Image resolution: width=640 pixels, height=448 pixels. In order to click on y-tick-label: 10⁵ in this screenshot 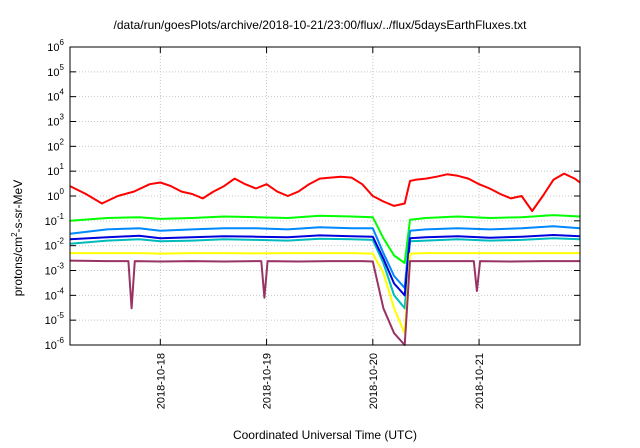, I will do `click(55, 71)`.